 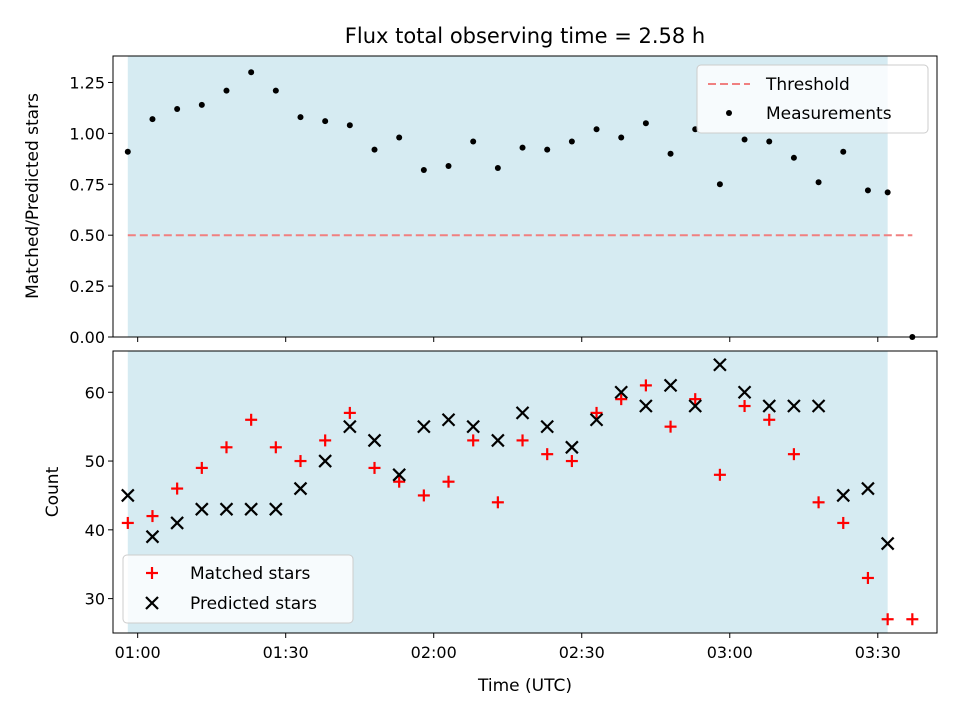 What do you see at coordinates (99, 496) in the screenshot?
I see `bottom-y-axis: 30 40 50 60` at bounding box center [99, 496].